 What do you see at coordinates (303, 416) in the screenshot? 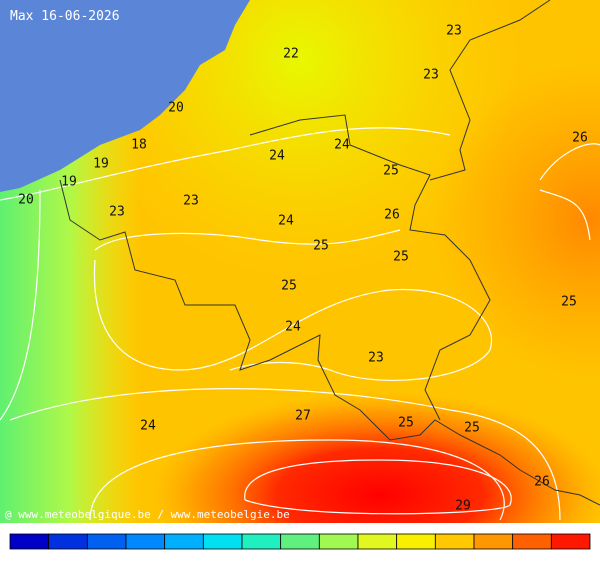
I see `temperature-label: 27` at bounding box center [303, 416].